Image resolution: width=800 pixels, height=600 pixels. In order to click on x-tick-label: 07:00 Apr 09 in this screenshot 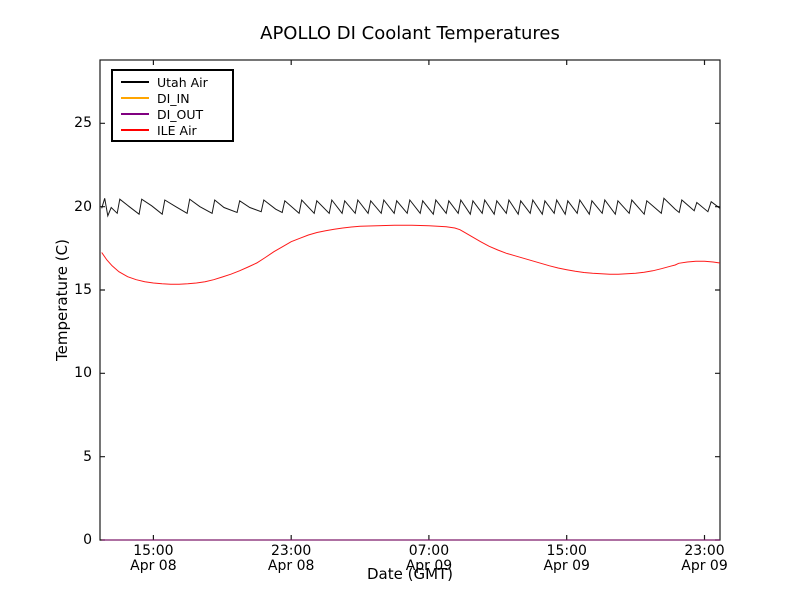, I will do `click(429, 559)`.